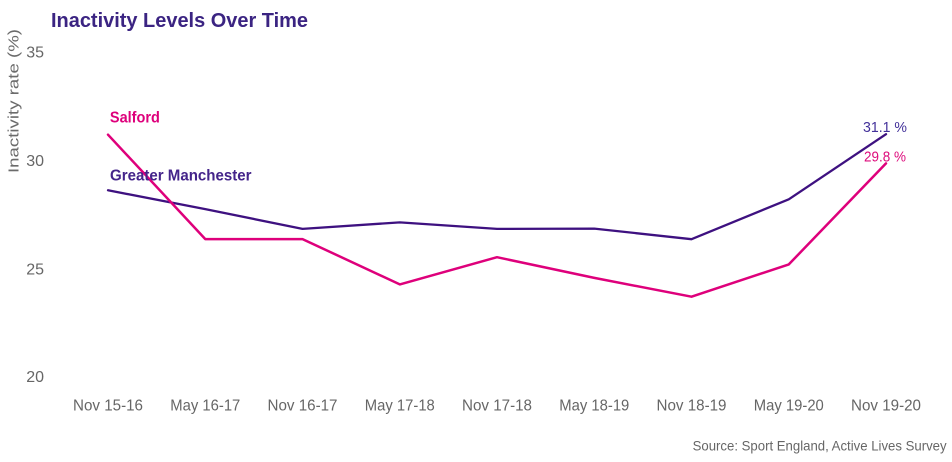 The image size is (952, 462). I want to click on svg-text: Nov 18-19, so click(692, 406).